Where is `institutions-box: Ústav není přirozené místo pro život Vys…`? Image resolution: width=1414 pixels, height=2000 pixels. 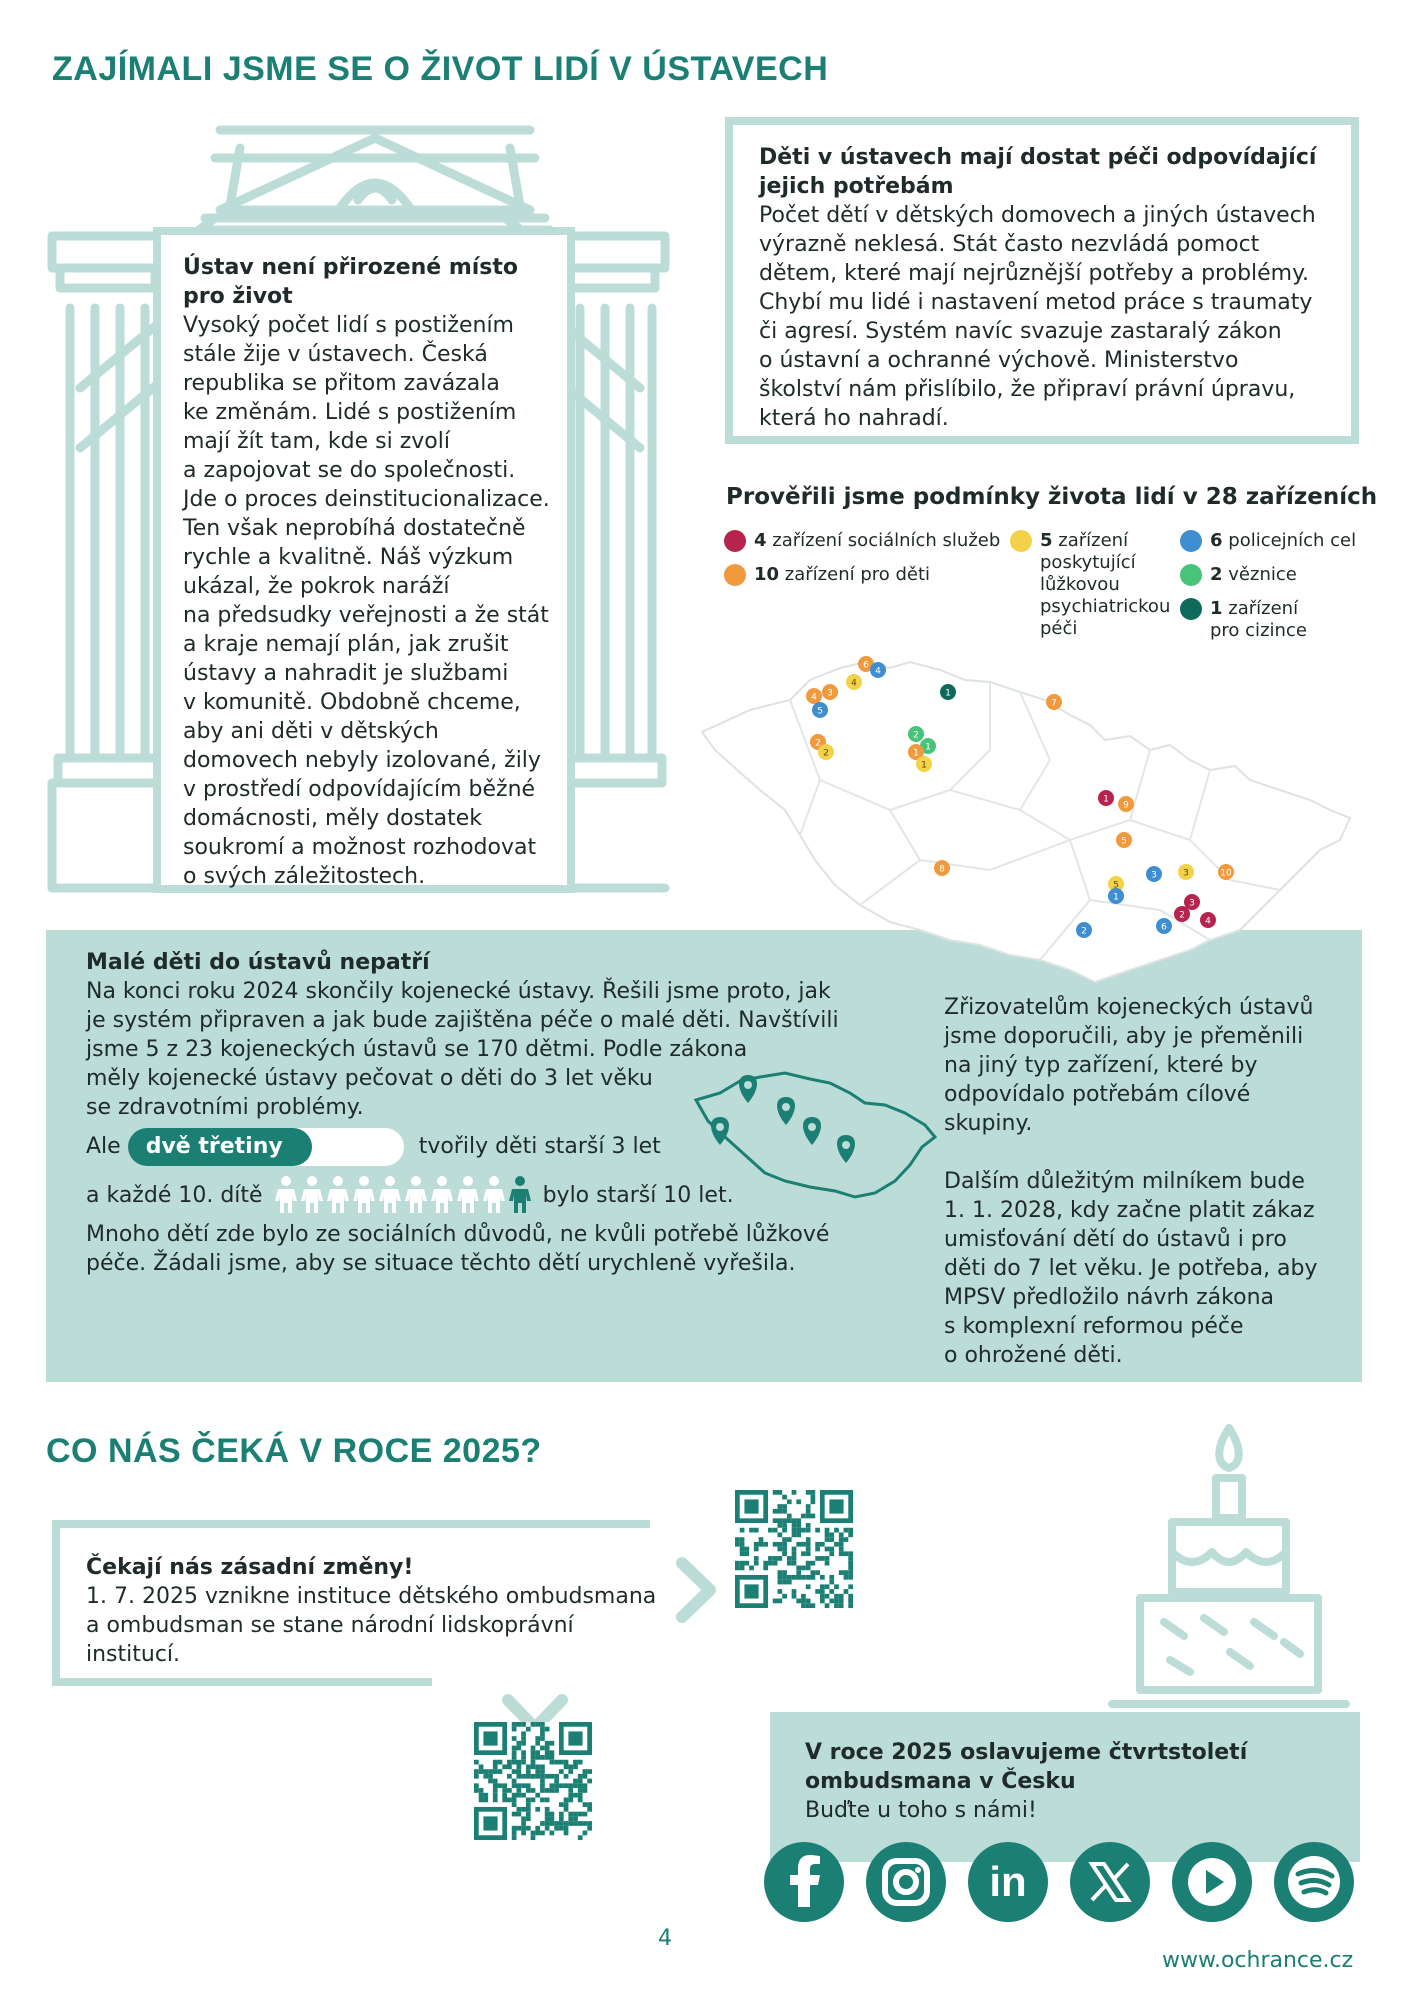 institutions-box: Ústav není přirozené místo pro život Vys… is located at coordinates (364, 560).